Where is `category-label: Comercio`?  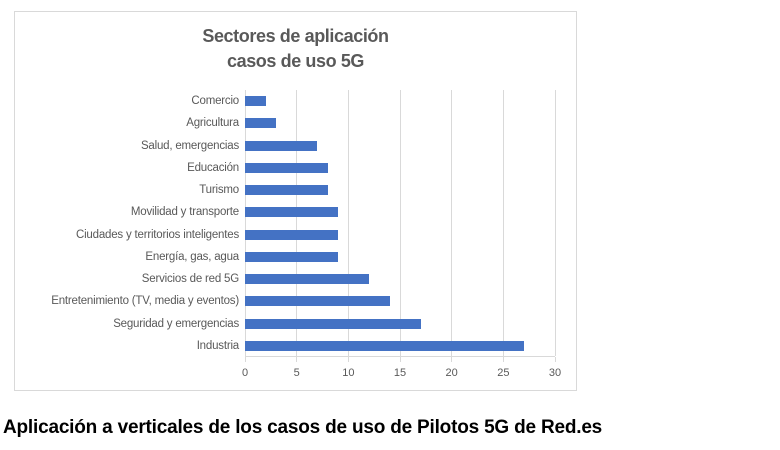 category-label: Comercio is located at coordinates (215, 101).